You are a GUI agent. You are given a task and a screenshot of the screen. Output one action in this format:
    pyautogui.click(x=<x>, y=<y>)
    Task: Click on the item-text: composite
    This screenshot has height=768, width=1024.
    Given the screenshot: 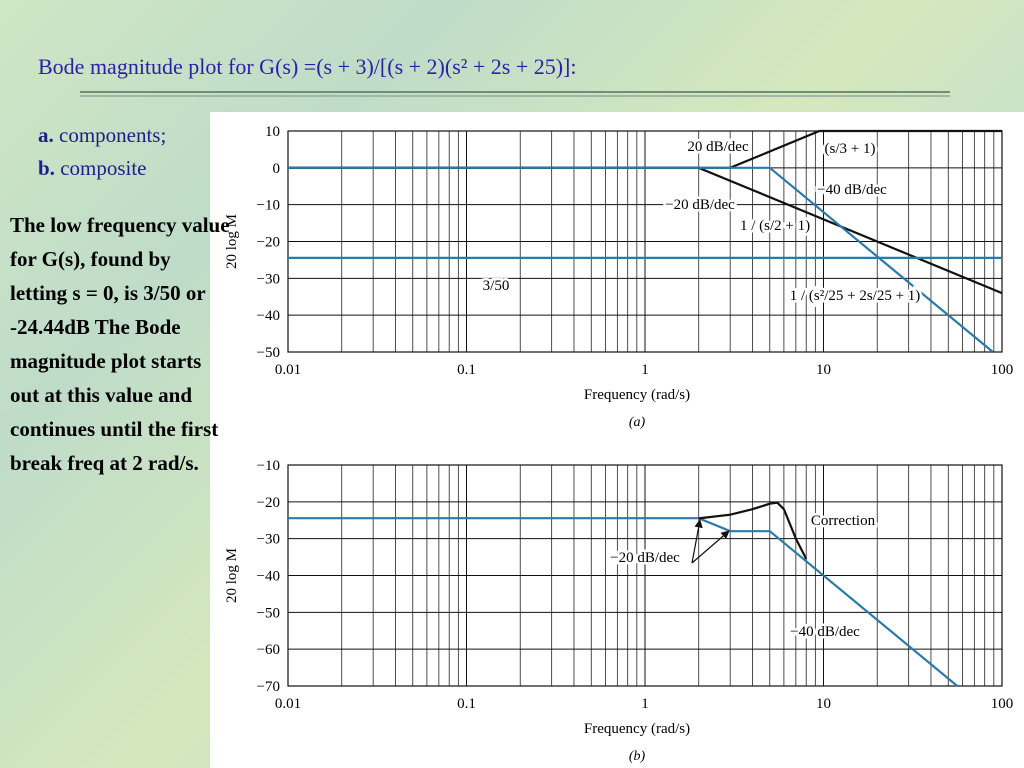 What is the action you would take?
    pyautogui.click(x=103, y=168)
    